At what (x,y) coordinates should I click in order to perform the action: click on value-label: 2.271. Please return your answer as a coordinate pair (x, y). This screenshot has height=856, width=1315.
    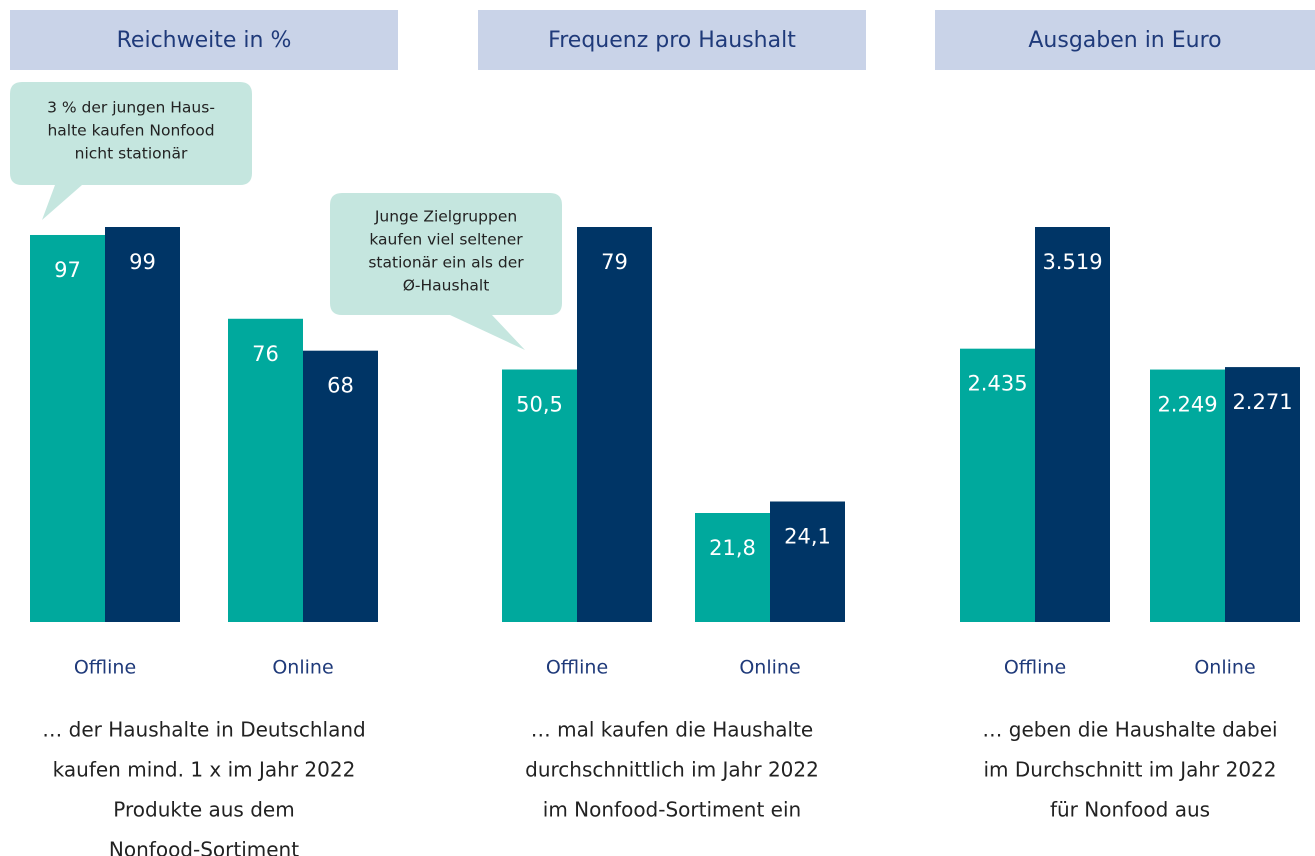
    Looking at the image, I should click on (1262, 402).